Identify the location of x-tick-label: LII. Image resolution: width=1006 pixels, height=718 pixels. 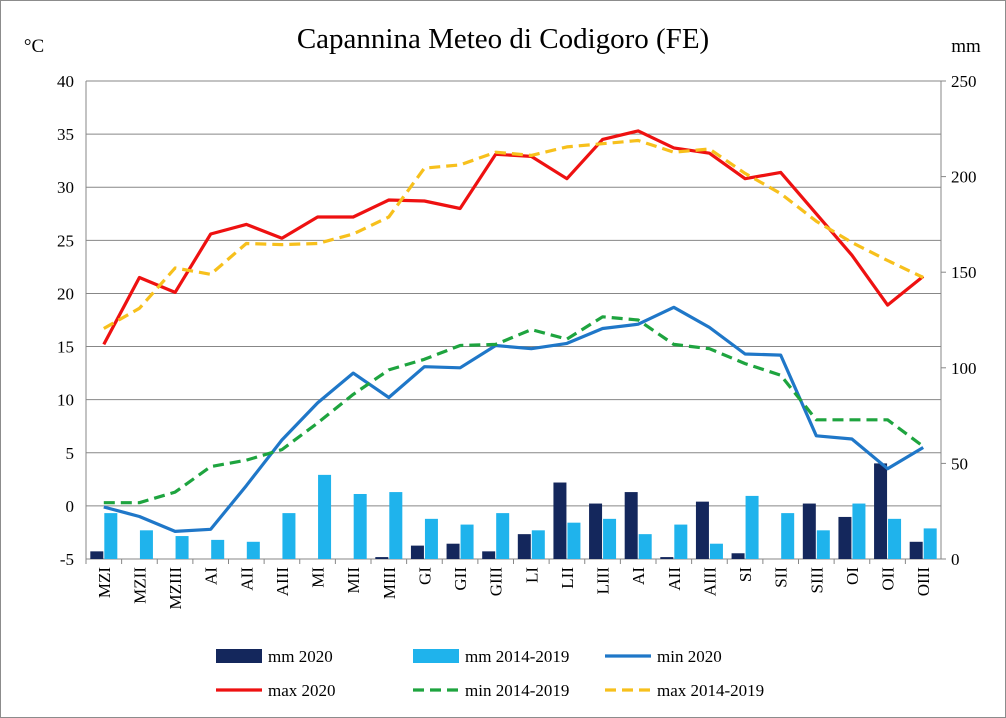
(567, 578).